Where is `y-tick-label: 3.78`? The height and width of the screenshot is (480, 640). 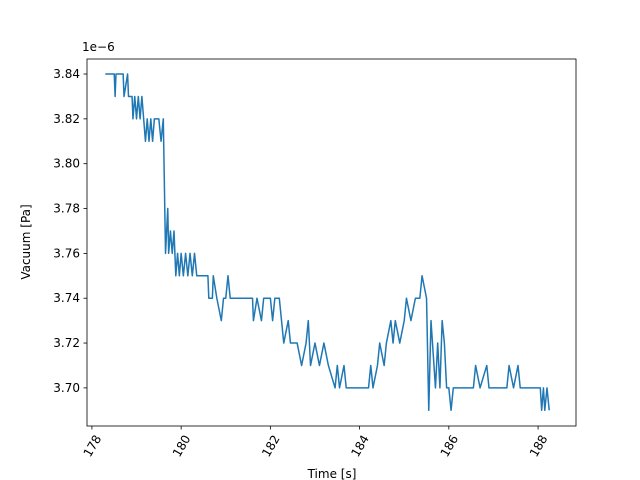
y-tick-label: 3.78 is located at coordinates (66, 209).